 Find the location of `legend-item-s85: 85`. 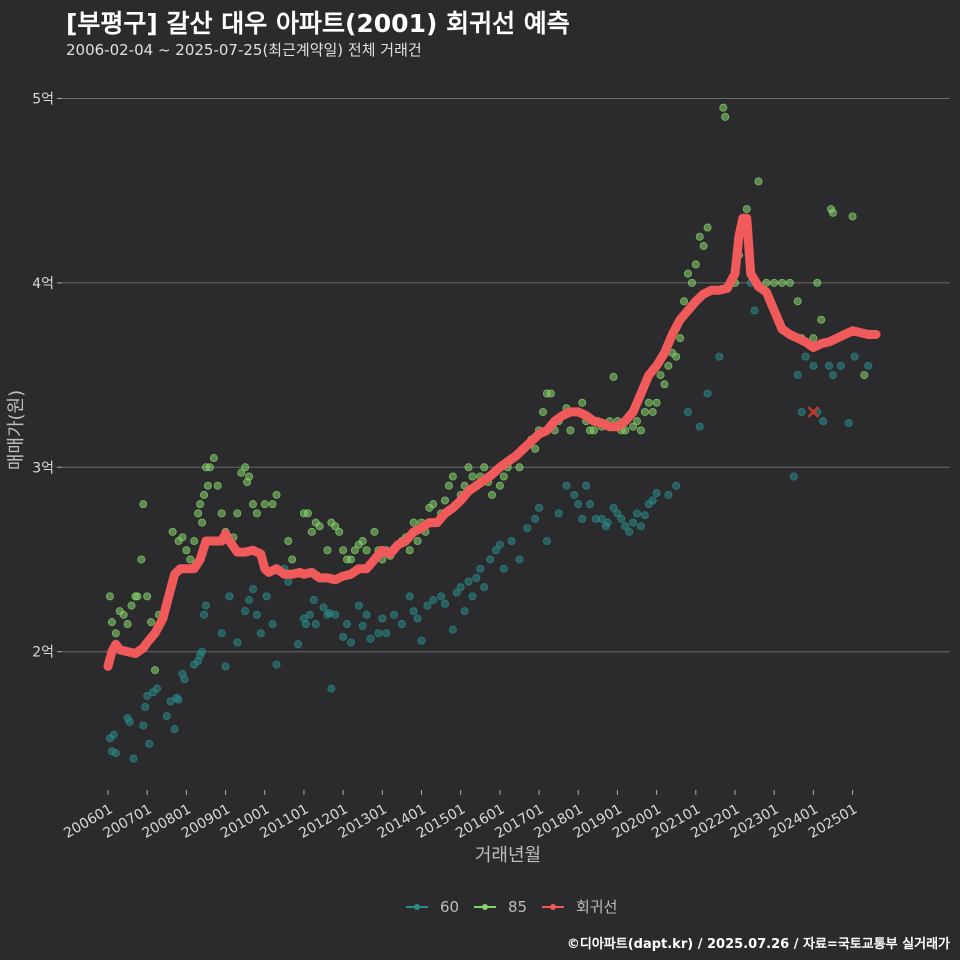

legend-item-s85: 85 is located at coordinates (500, 907).